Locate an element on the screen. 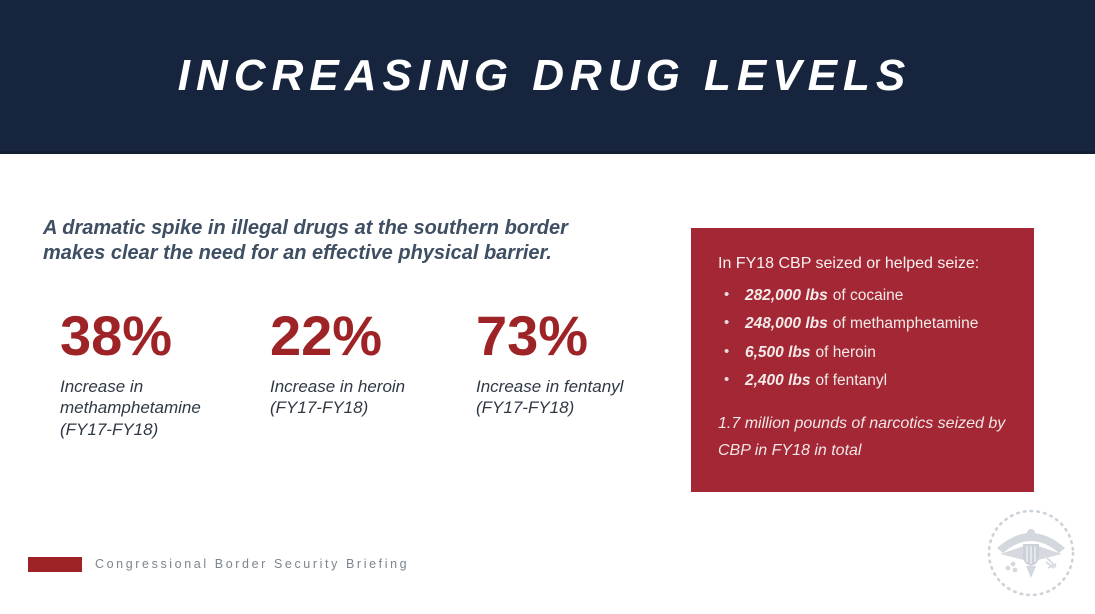 This screenshot has height=614, width=1095. stat-fentanyl: 73% Increase in fentanyl (FY17-FY18) is located at coordinates (576, 363).